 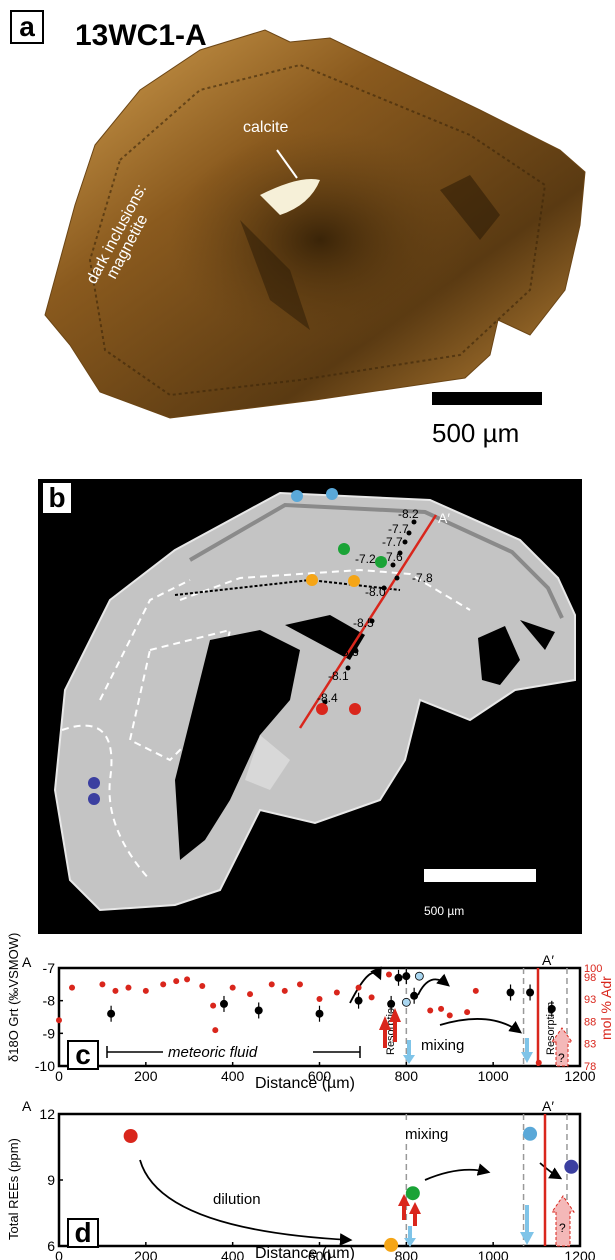 What do you see at coordinates (141, 35) in the screenshot?
I see `sample-id: 13WC1-A` at bounding box center [141, 35].